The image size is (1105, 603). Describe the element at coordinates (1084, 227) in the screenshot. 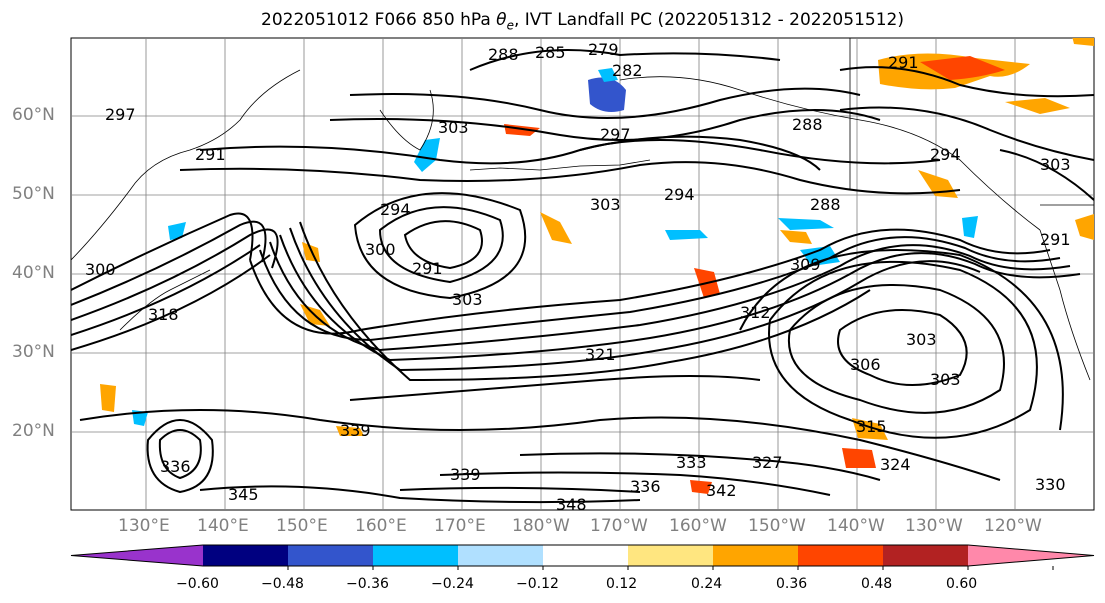

I see `orange-patch-coast` at that location.